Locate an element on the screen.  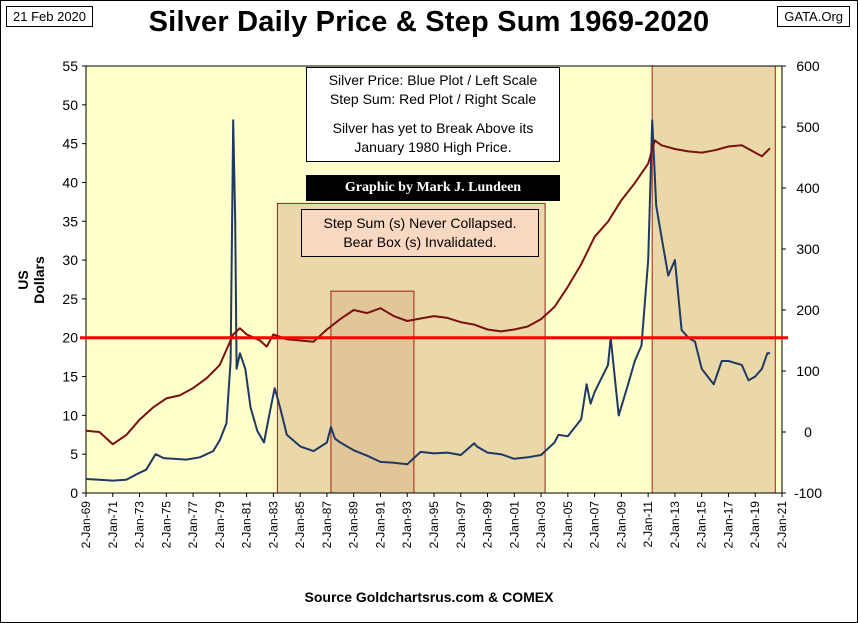
legend-line-note1: Silver has yet to Break Above its is located at coordinates (433, 128).